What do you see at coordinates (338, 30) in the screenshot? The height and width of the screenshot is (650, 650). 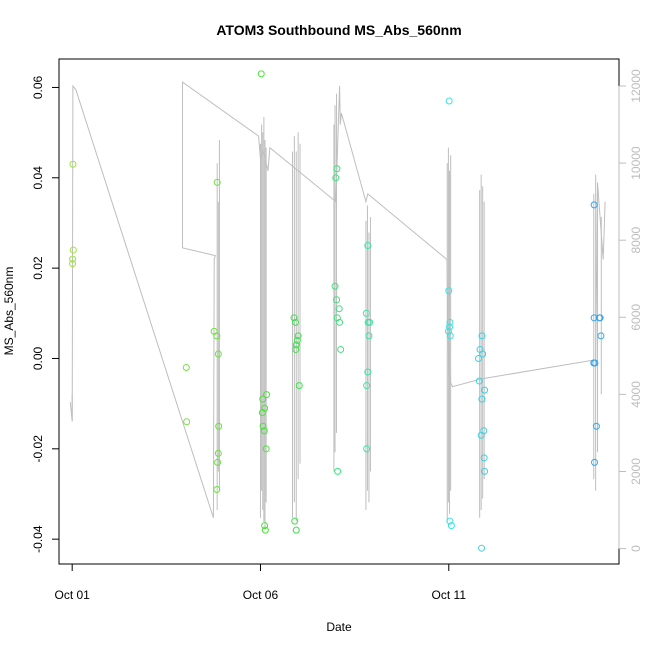 I see `chart-title: ATOM3 Southbound MS_Abs_560nm` at bounding box center [338, 30].